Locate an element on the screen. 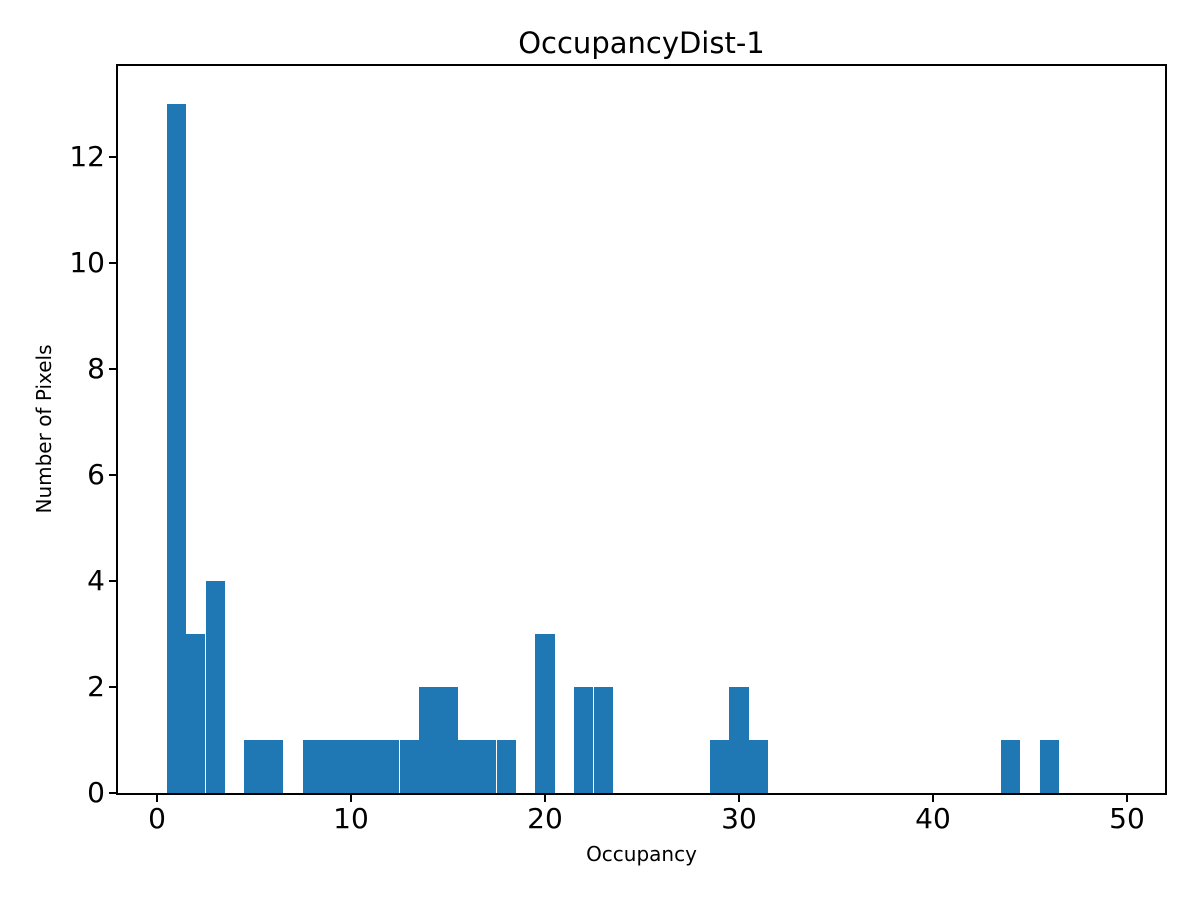 This screenshot has height=900, width=1200. x-tick-label: 30 is located at coordinates (739, 818).